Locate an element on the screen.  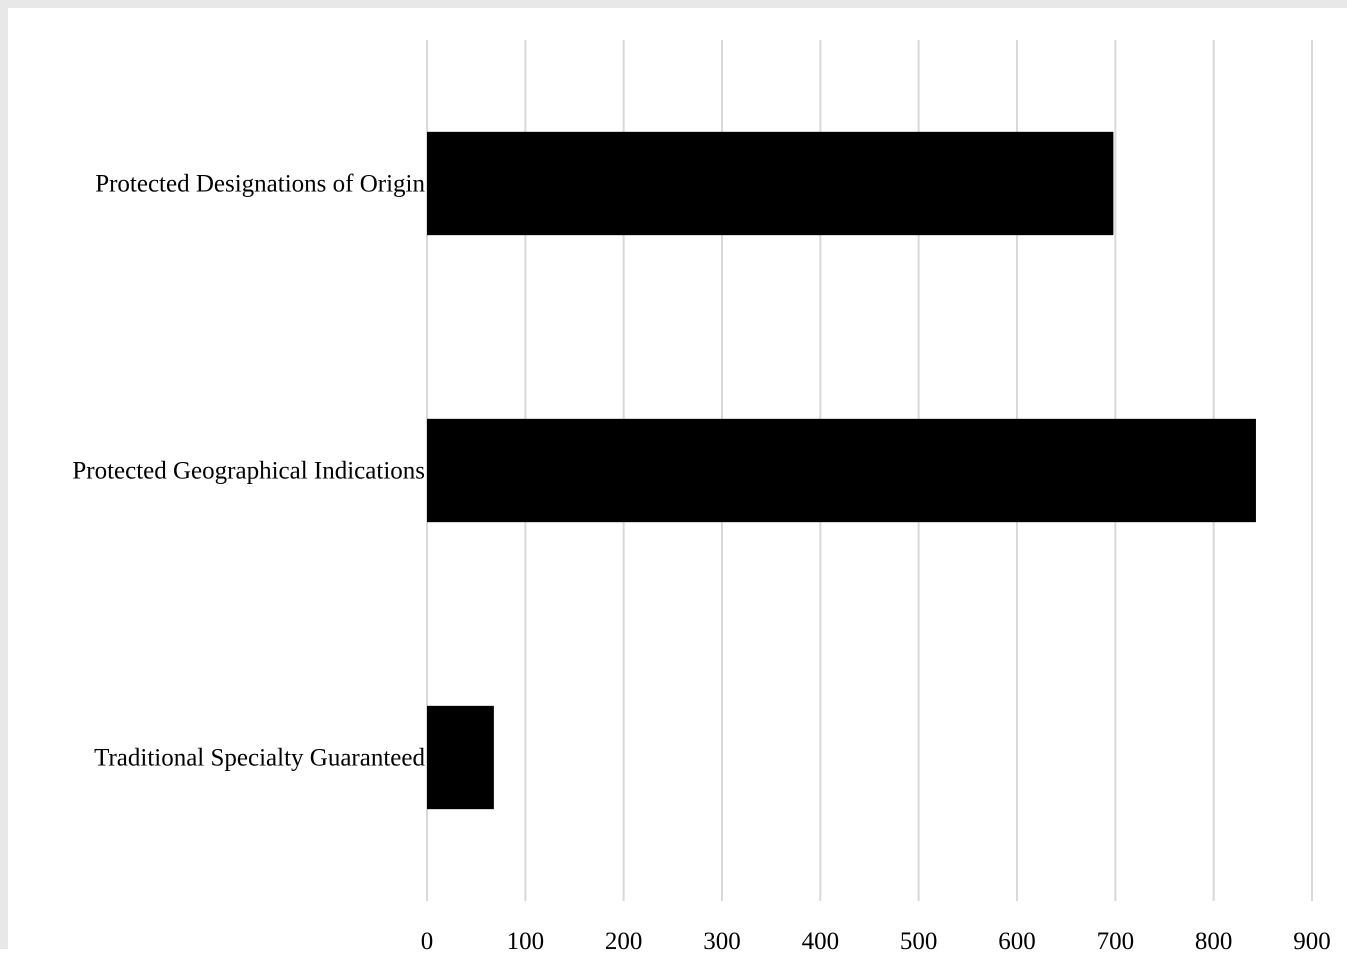
x-tick-label: 0 is located at coordinates (427, 941).